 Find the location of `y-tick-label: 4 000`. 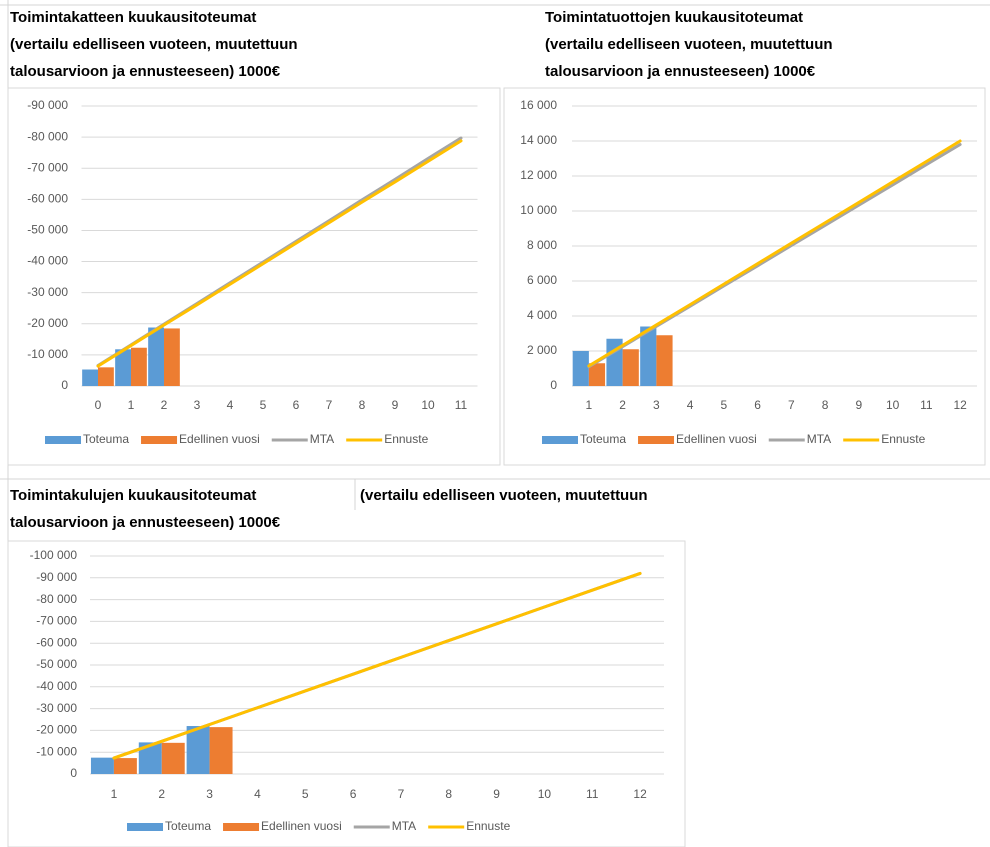

y-tick-label: 4 000 is located at coordinates (542, 315).